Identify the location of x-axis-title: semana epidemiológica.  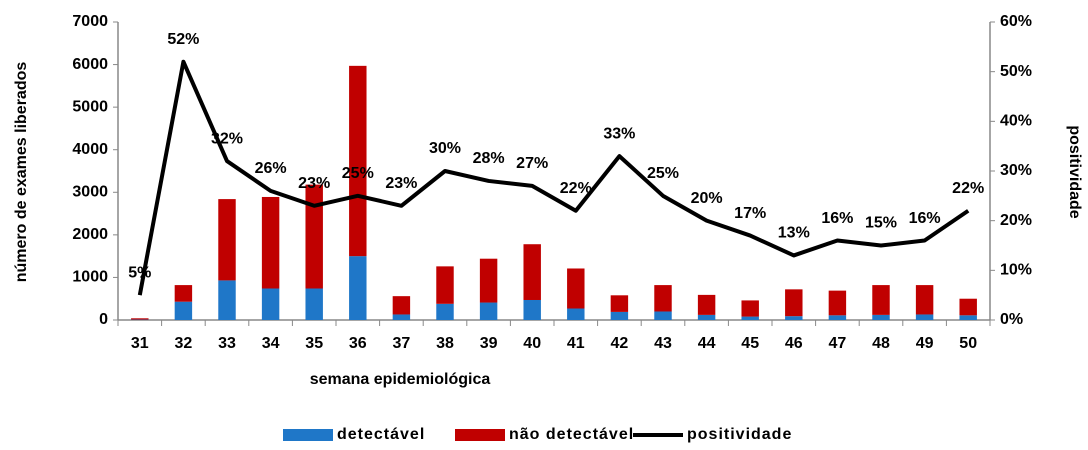
(400, 379).